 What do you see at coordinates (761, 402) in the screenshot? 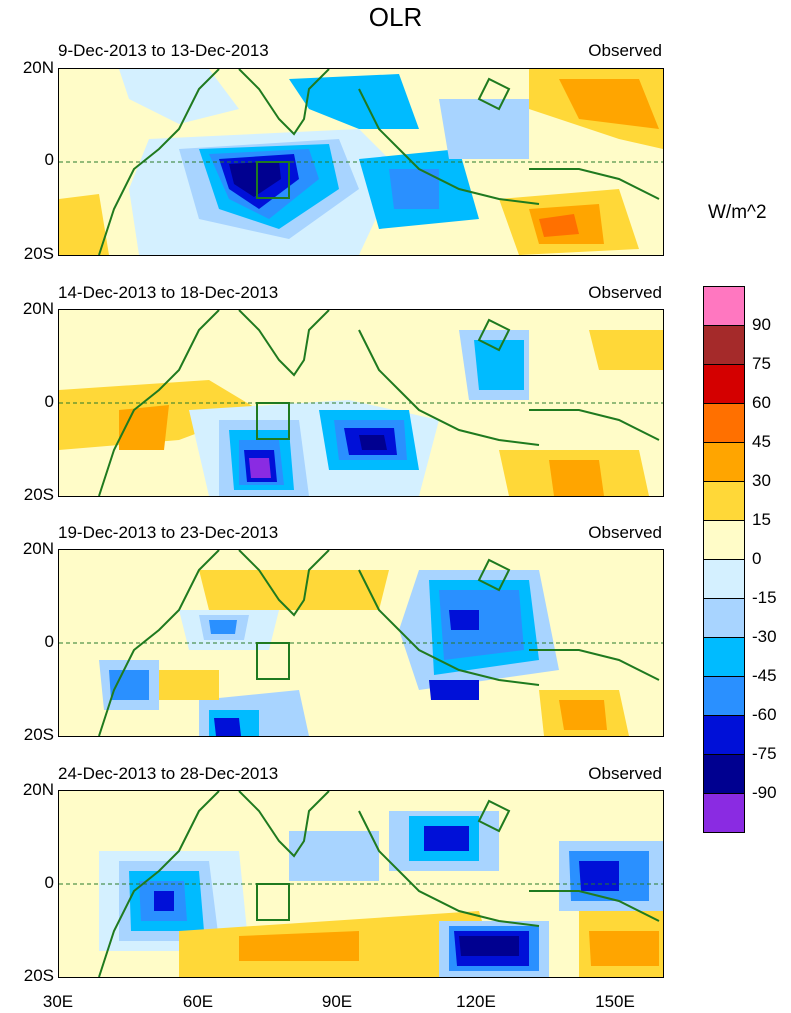
I see `colorbar-level-label: 60` at bounding box center [761, 402].